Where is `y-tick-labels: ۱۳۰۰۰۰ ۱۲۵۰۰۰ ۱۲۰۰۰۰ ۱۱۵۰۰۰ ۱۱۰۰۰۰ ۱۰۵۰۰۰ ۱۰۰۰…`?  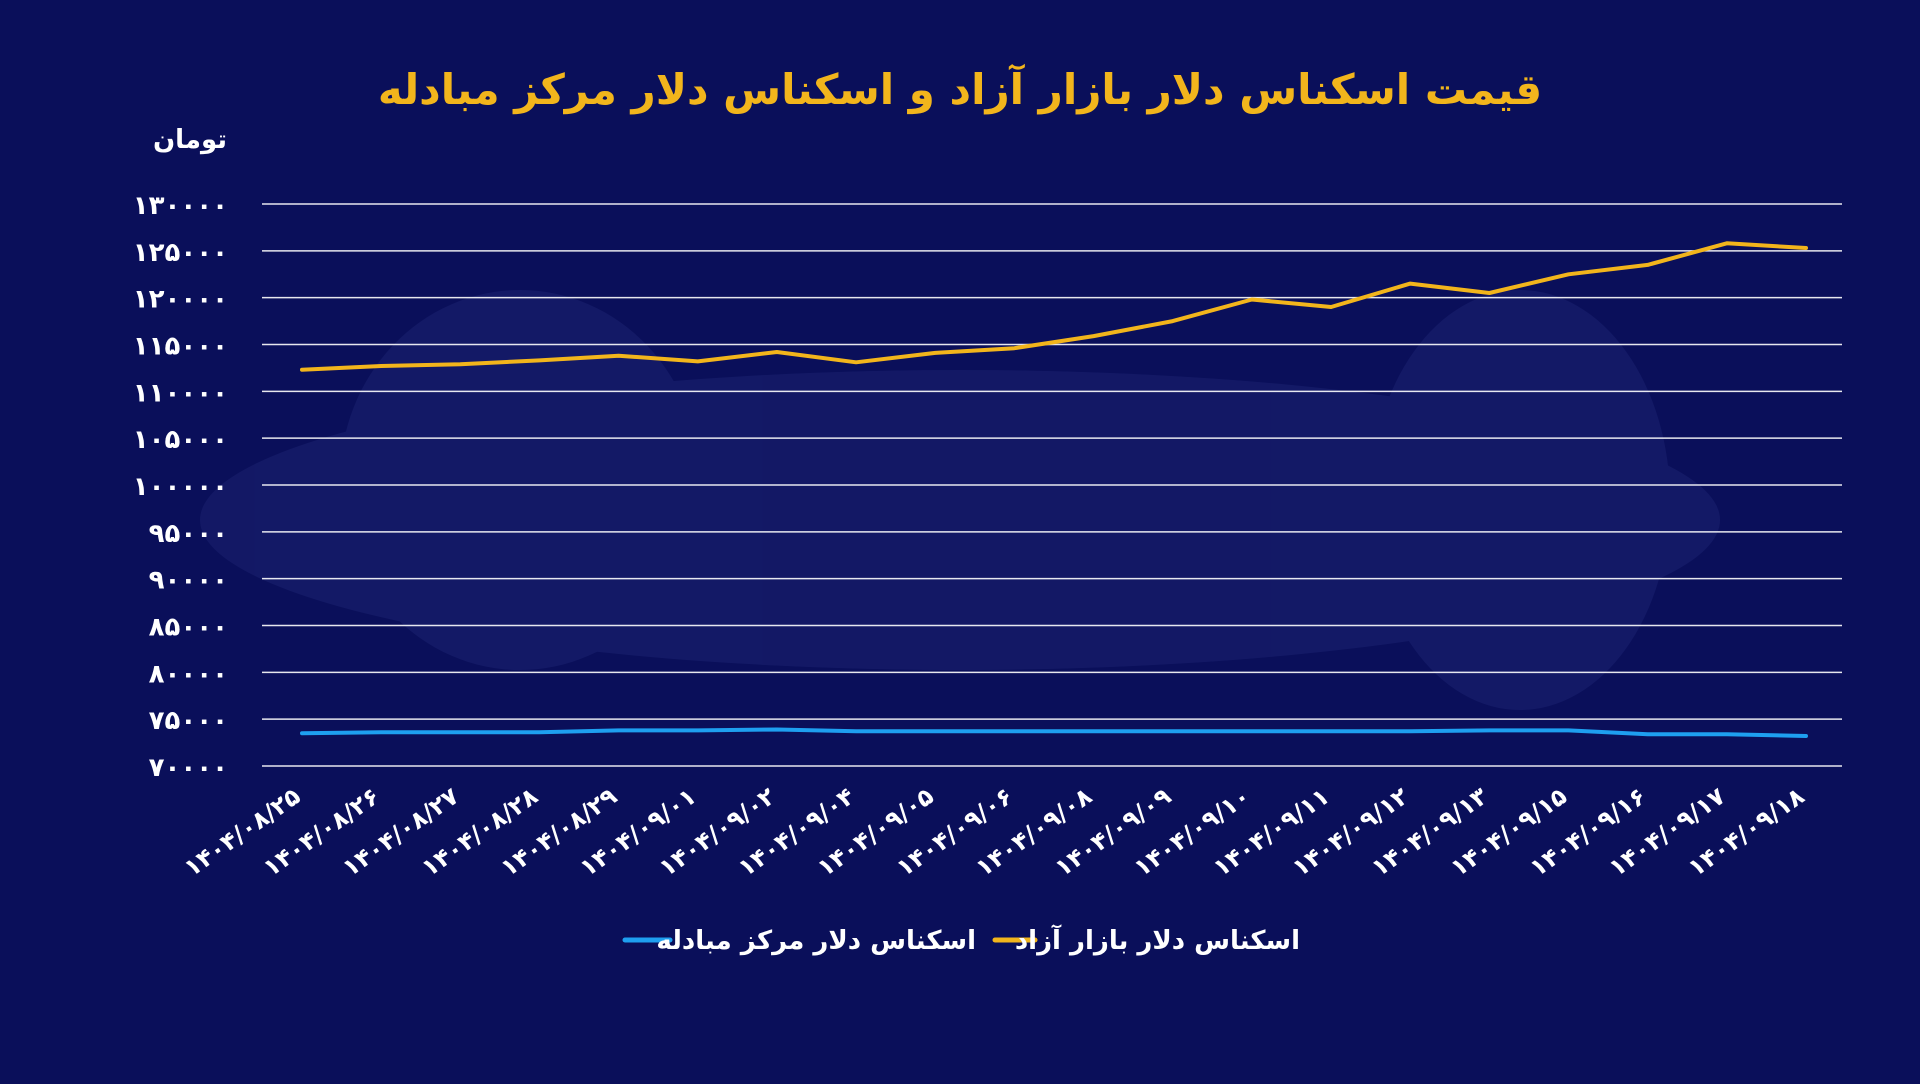
y-tick-labels: ۱۳۰۰۰۰ ۱۲۵۰۰۰ ۱۲۰۰۰۰ ۱۱۵۰۰۰ ۱۱۰۰۰۰ ۱۰۵۰۰۰ ۱۰۰۰… is located at coordinates (180, 487).